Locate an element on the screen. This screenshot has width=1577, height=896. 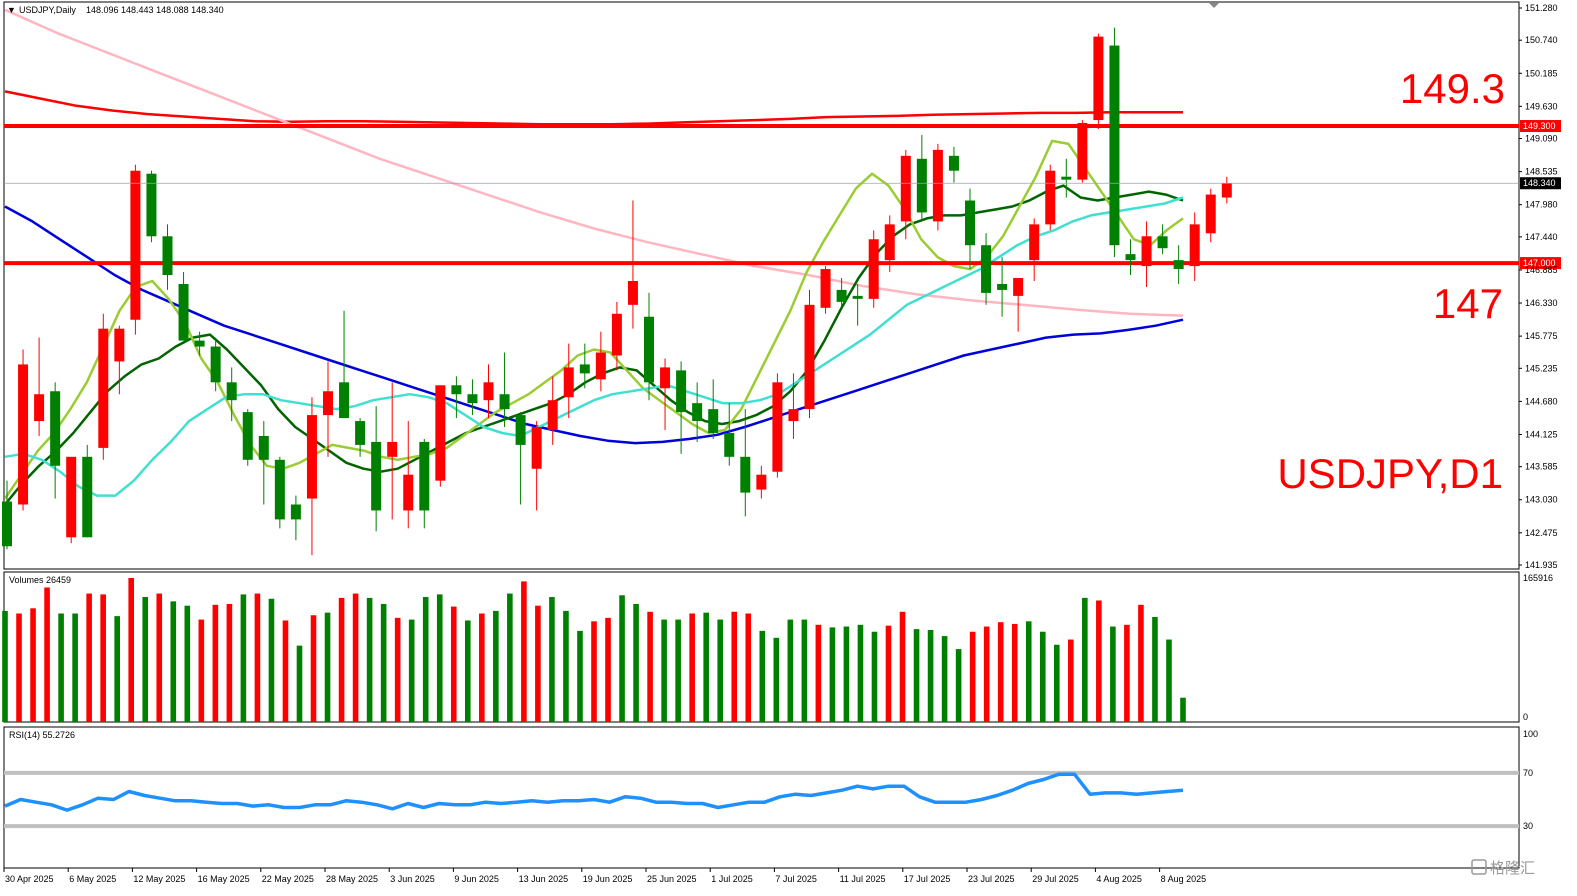
scroll-position-marker is located at coordinates (1214, 5).